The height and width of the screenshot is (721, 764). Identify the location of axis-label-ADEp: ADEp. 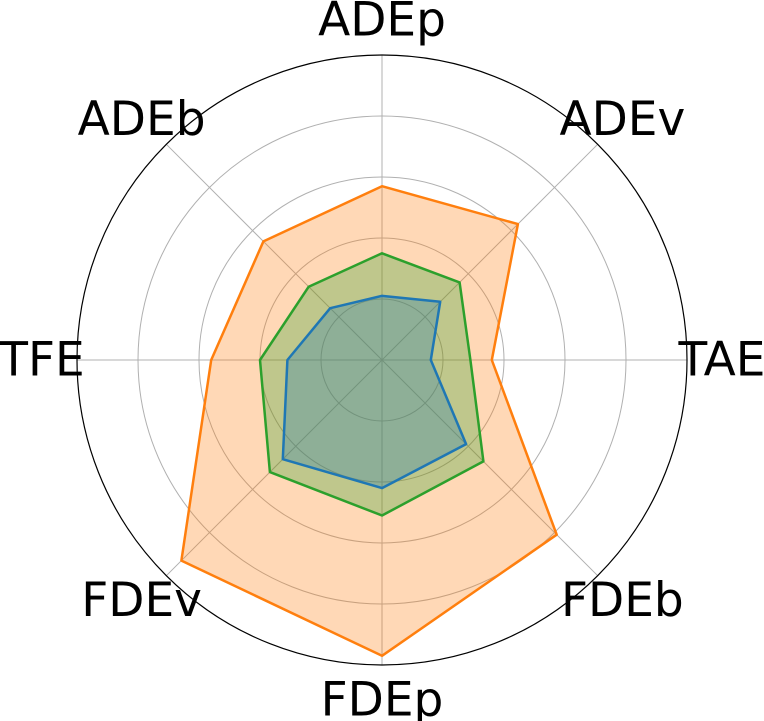
(382, 24).